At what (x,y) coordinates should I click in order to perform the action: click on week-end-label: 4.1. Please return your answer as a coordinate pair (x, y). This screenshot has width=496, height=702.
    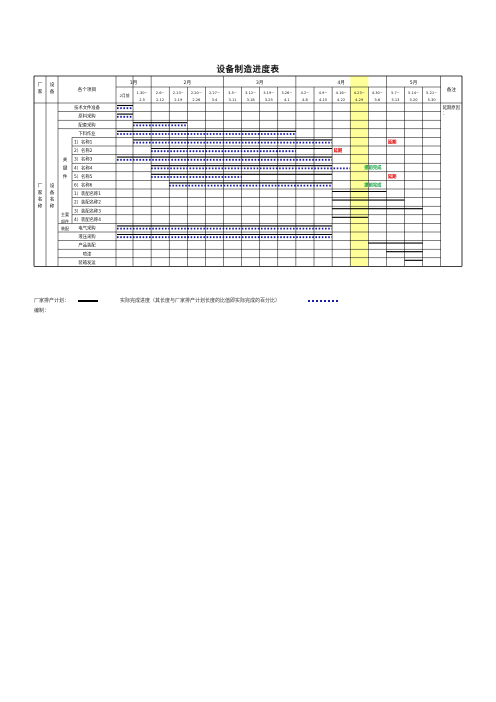
    Looking at the image, I should click on (287, 100).